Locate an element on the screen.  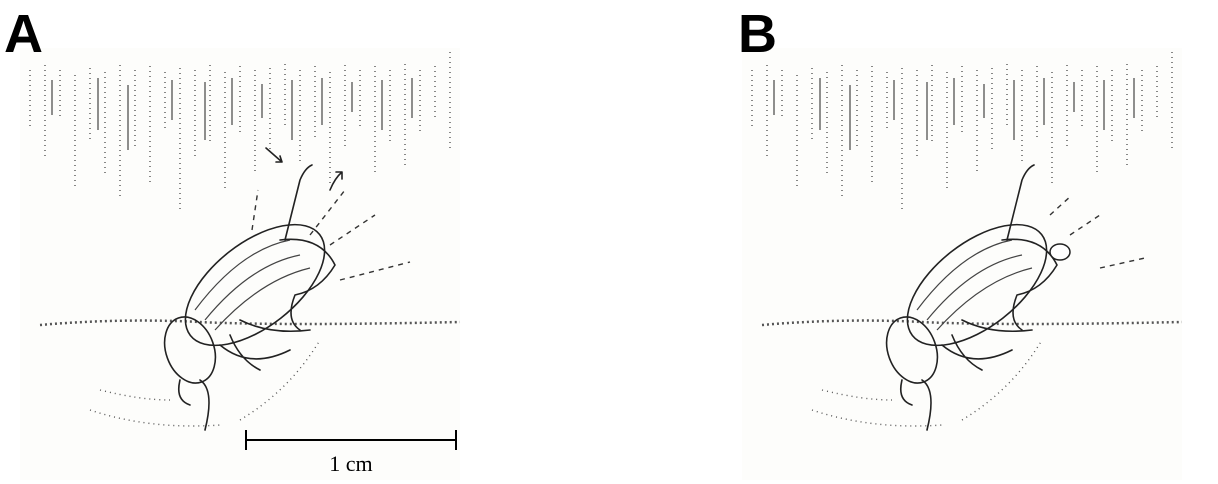
panel-label: B is located at coordinates (757, 34).